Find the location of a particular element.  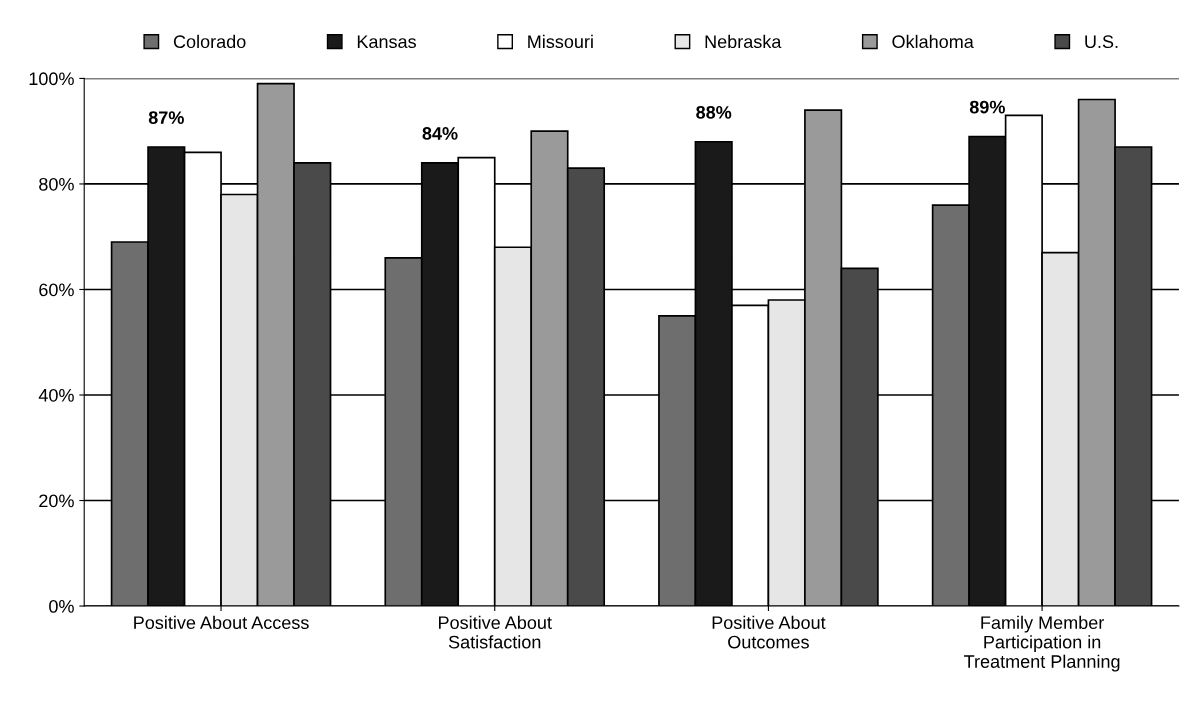

data-label: 87% is located at coordinates (166, 118).